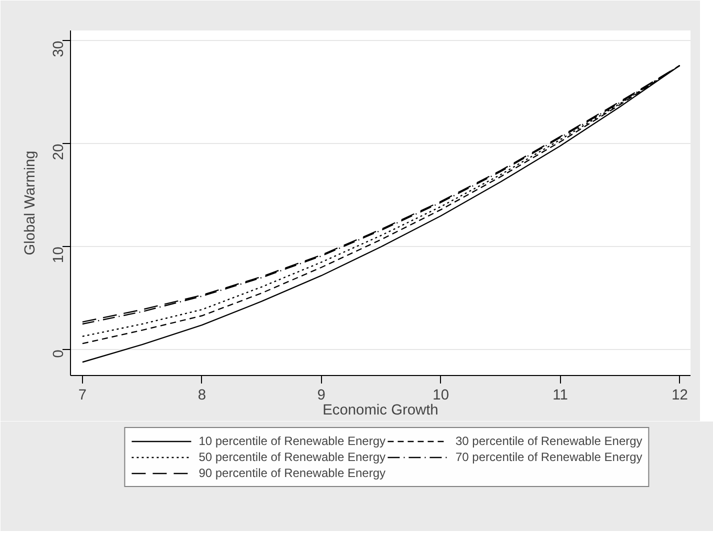 The width and height of the screenshot is (713, 559). Describe the element at coordinates (549, 457) in the screenshot. I see `legend-label: 70 percentile of Renewable Energy` at that location.